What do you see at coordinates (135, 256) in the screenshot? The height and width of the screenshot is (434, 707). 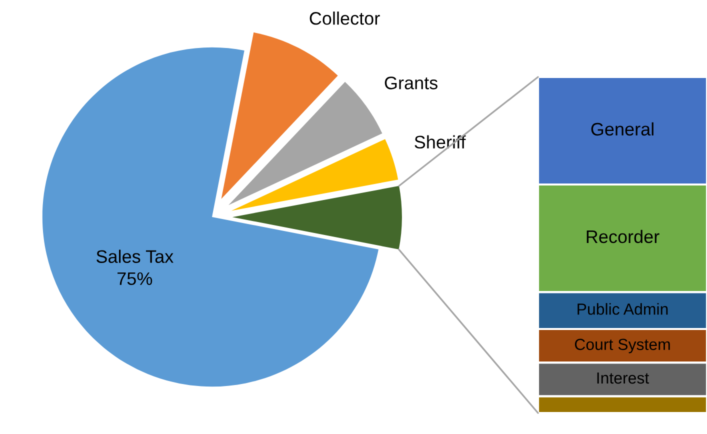 I see `slice-label: Sales Tax` at bounding box center [135, 256].